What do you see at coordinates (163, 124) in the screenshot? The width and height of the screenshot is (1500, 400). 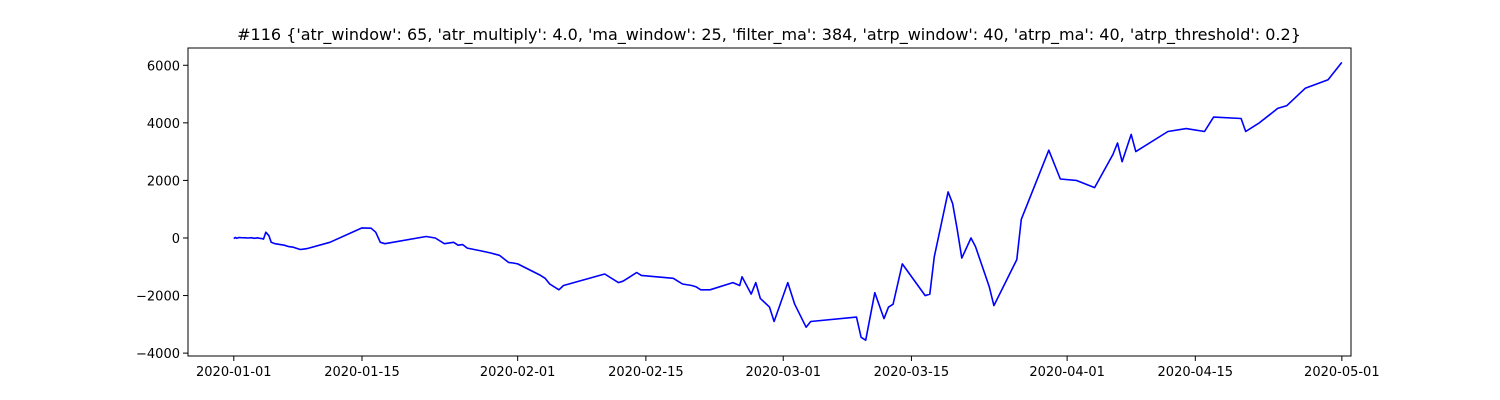 I see `y-tick-label: 4000` at bounding box center [163, 124].